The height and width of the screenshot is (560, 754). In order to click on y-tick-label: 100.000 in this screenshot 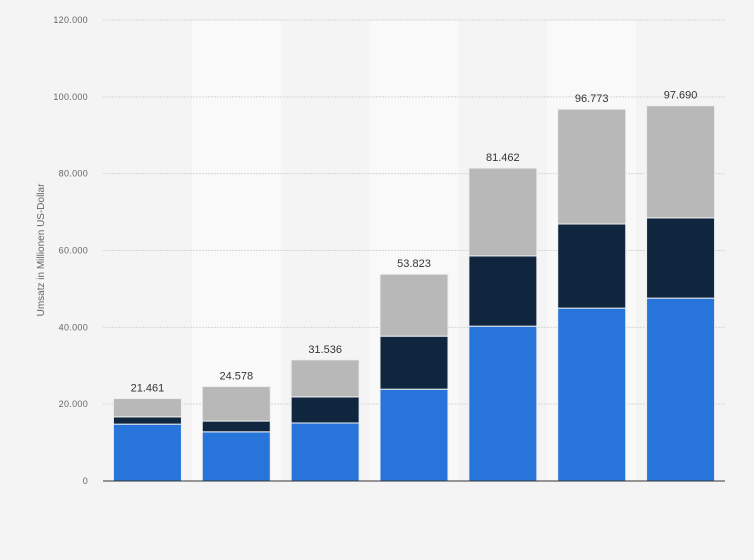, I will do `click(70, 97)`.